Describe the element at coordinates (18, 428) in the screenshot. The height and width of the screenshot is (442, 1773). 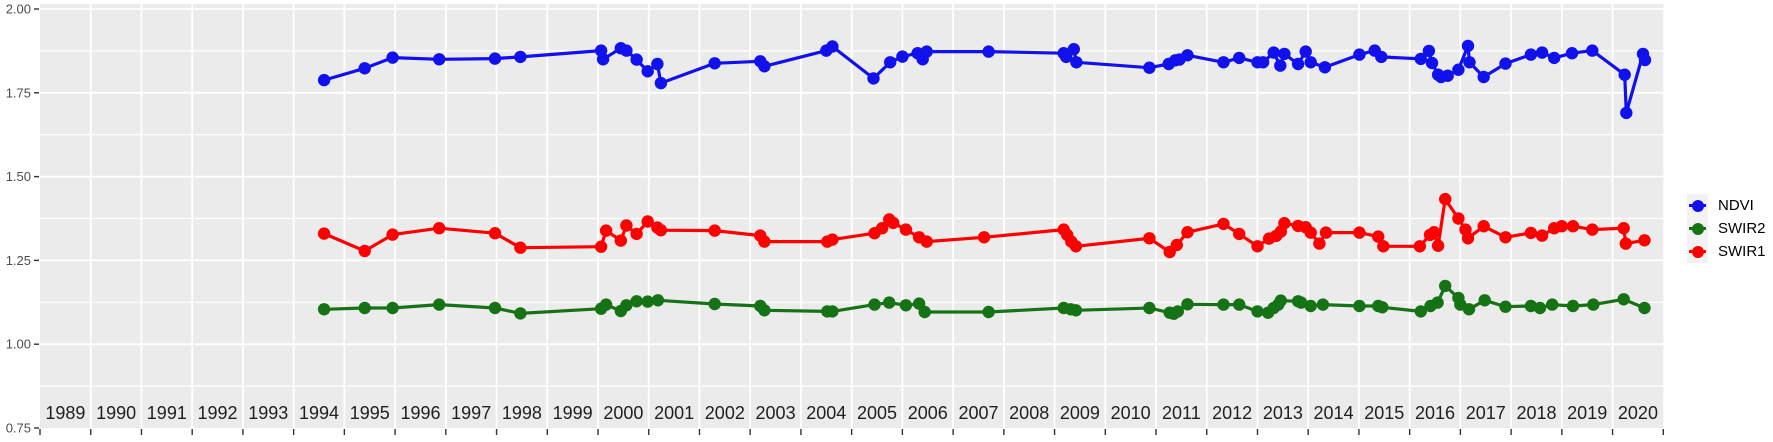
I see `y-axis-tick-label: 0.75` at that location.